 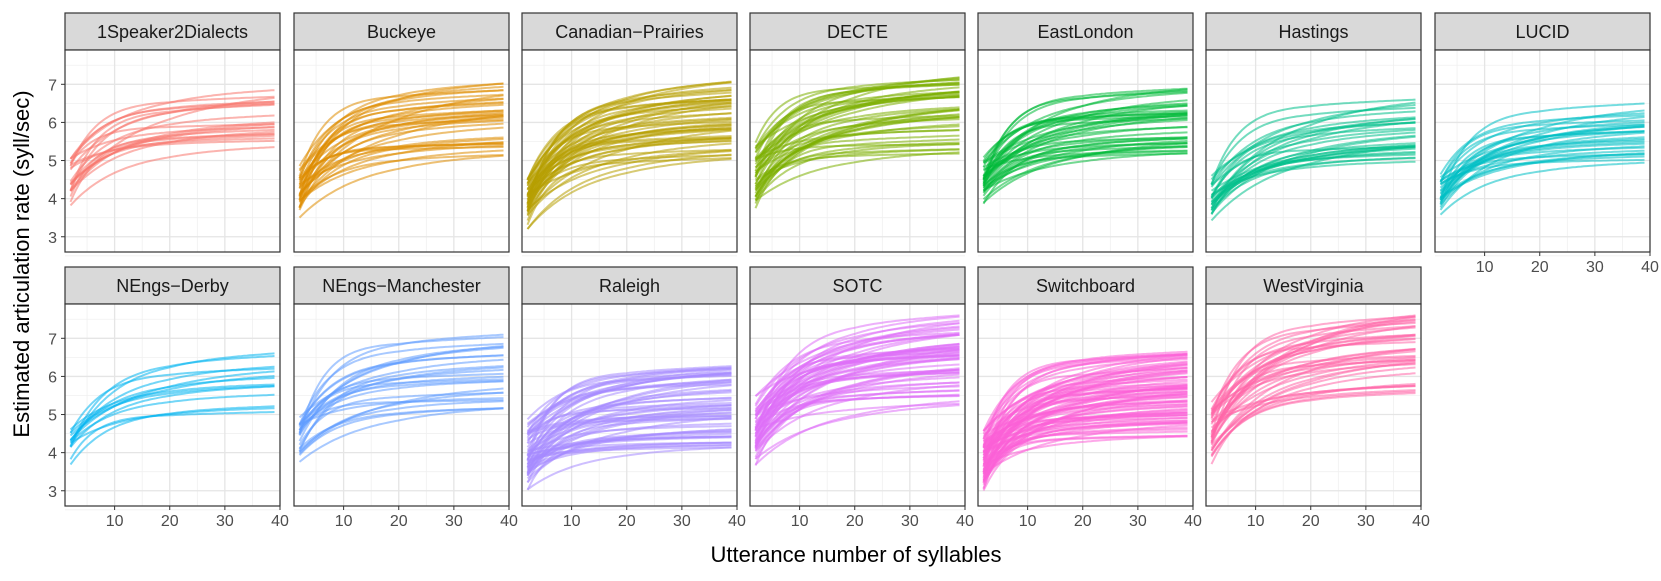 What do you see at coordinates (629, 285) in the screenshot?
I see `strip-raleigh` at bounding box center [629, 285].